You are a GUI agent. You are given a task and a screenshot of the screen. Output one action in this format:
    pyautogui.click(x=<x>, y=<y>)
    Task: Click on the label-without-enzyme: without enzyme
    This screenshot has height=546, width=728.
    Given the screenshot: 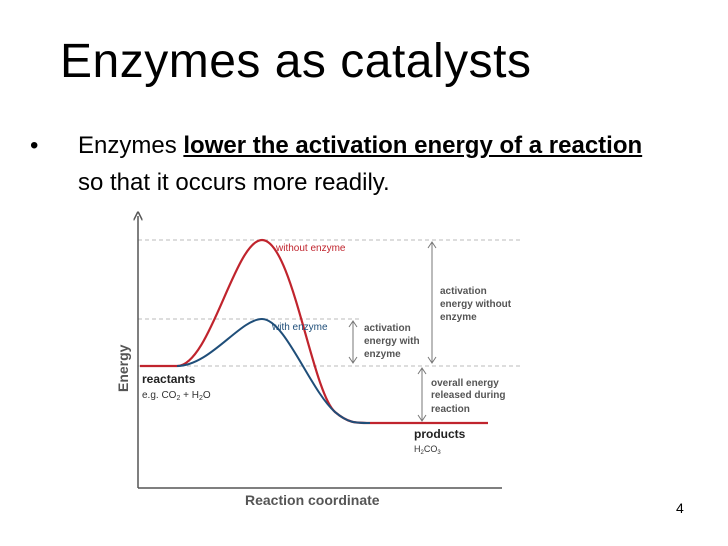 What is the action you would take?
    pyautogui.click(x=310, y=248)
    